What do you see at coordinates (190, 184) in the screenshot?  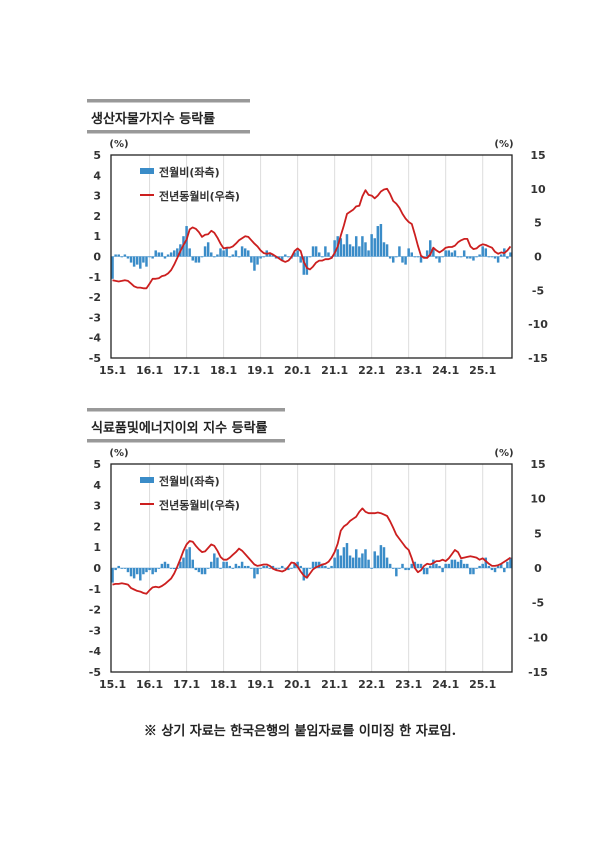 I see `legend: 전월비(좌측) 전년동월비(우측)` at bounding box center [190, 184].